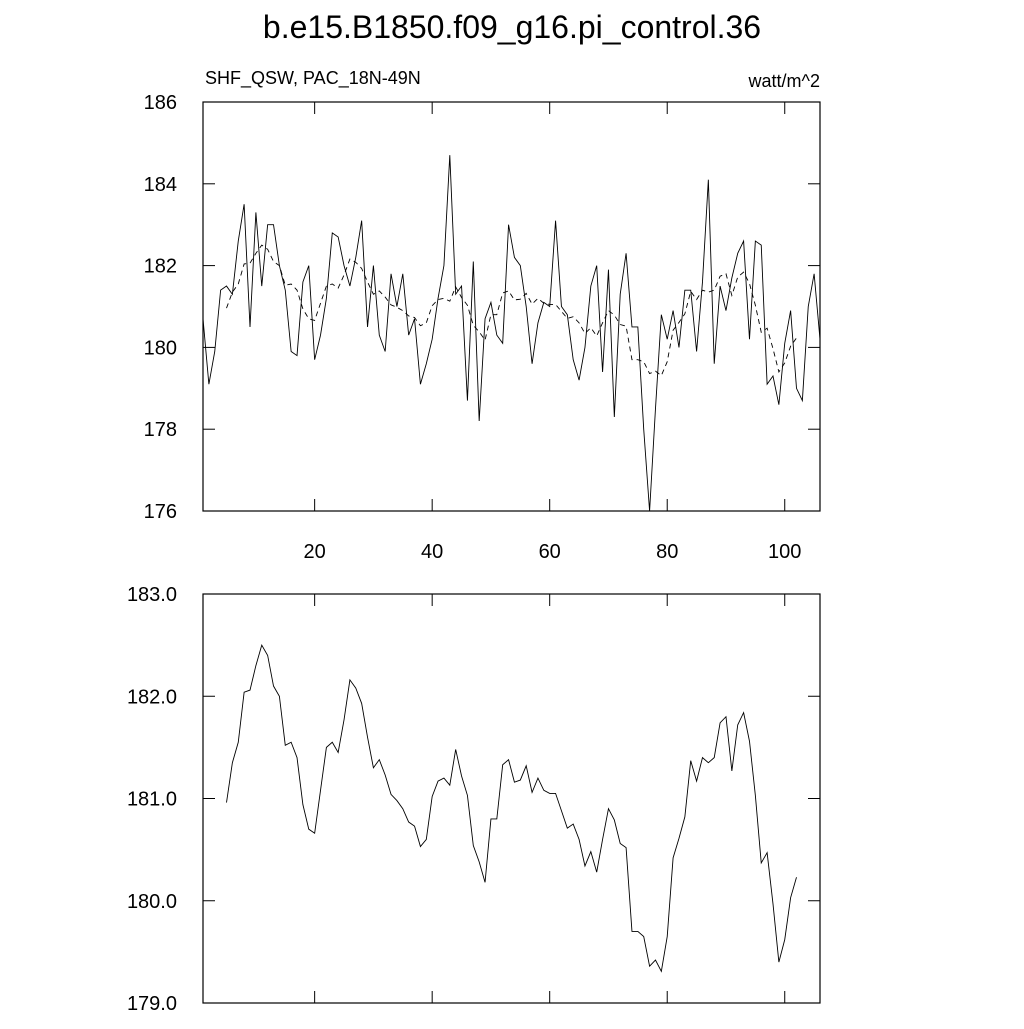  Describe the element at coordinates (313, 78) in the screenshot. I see `left-string: SHF_QSW, PAC_18N-49N` at that location.